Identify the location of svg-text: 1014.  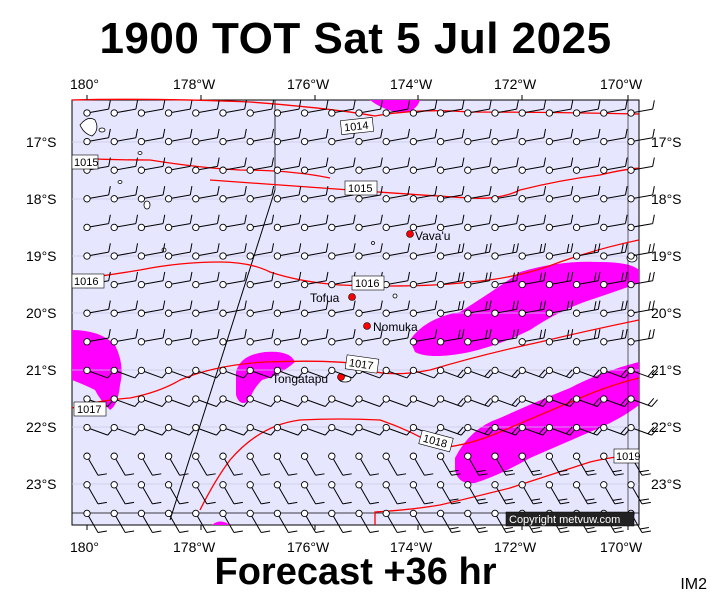
(357, 127).